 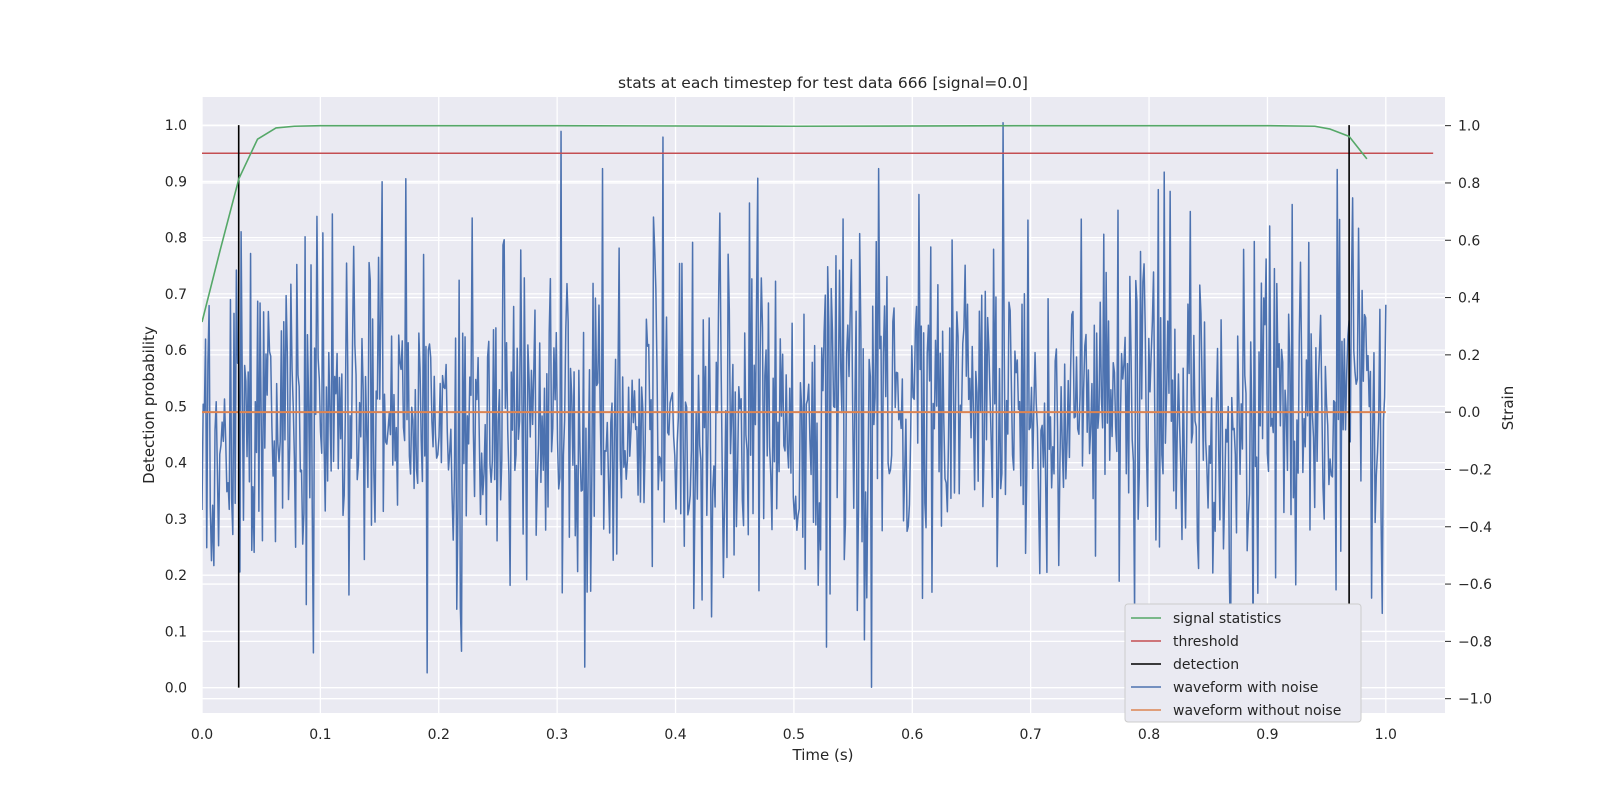 What do you see at coordinates (1469, 356) in the screenshot?
I see `y-tick-label-right: 0.2` at bounding box center [1469, 356].